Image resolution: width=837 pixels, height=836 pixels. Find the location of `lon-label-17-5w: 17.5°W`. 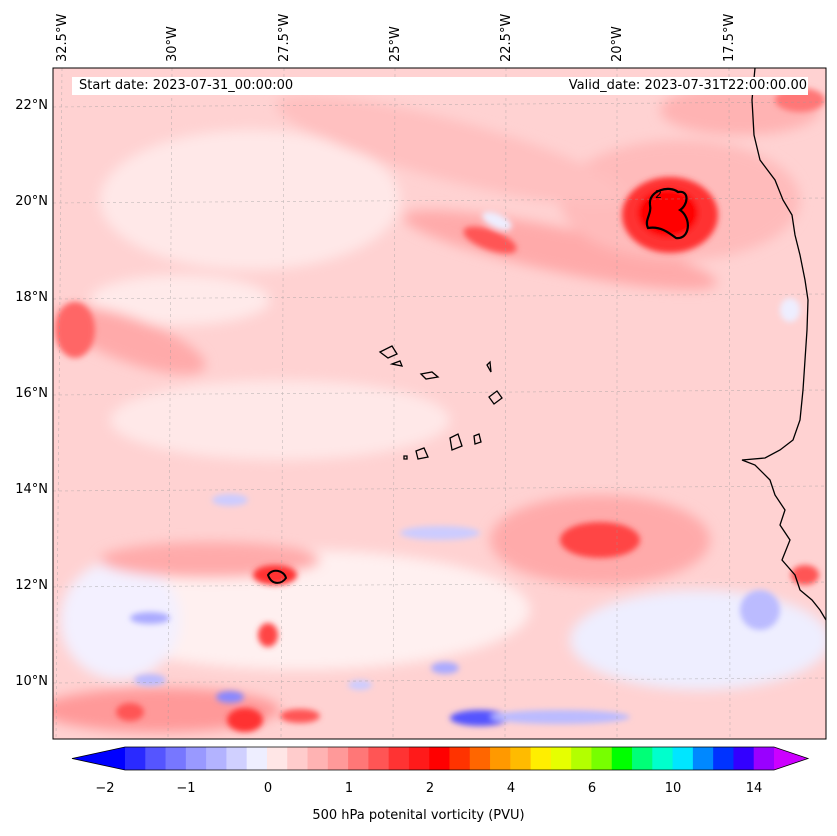

lon-label-17-5w: 17.5°W is located at coordinates (729, 37).